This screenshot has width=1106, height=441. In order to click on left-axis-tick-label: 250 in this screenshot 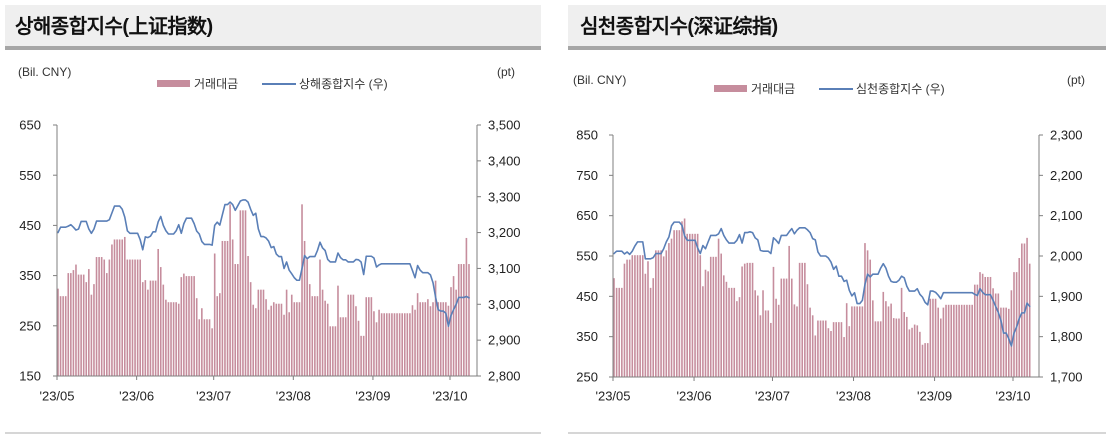, I will do `click(30, 325)`.